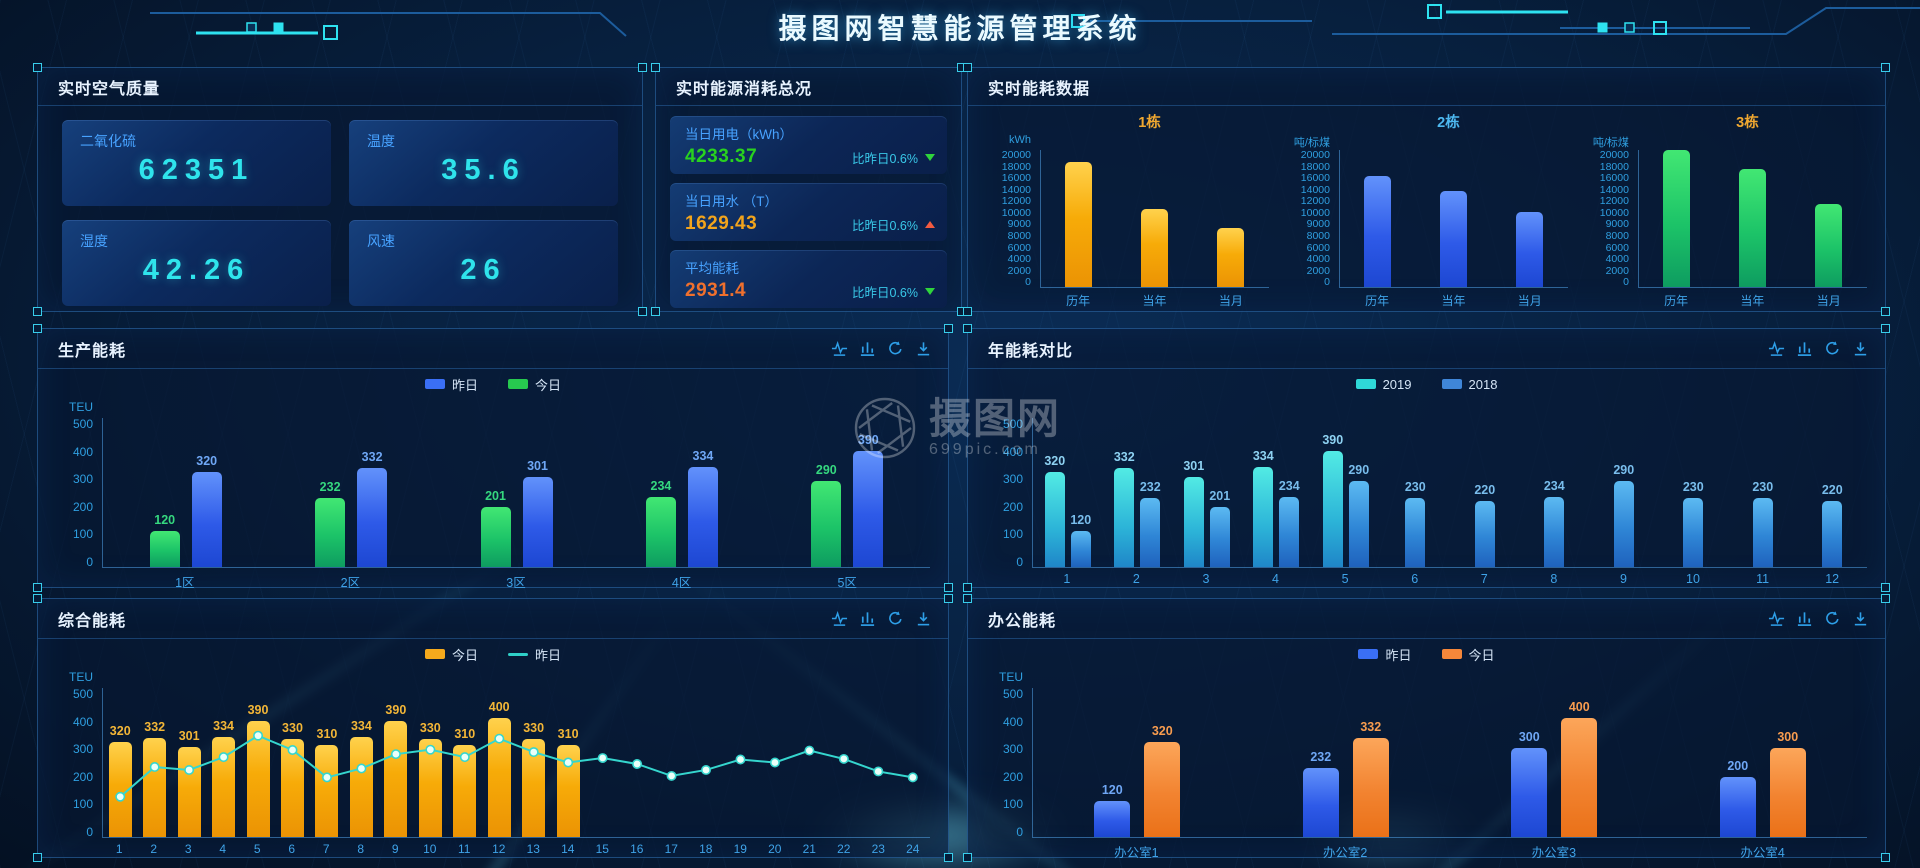  Describe the element at coordinates (196, 170) in the screenshot. I see `stat-value: 62351` at that location.